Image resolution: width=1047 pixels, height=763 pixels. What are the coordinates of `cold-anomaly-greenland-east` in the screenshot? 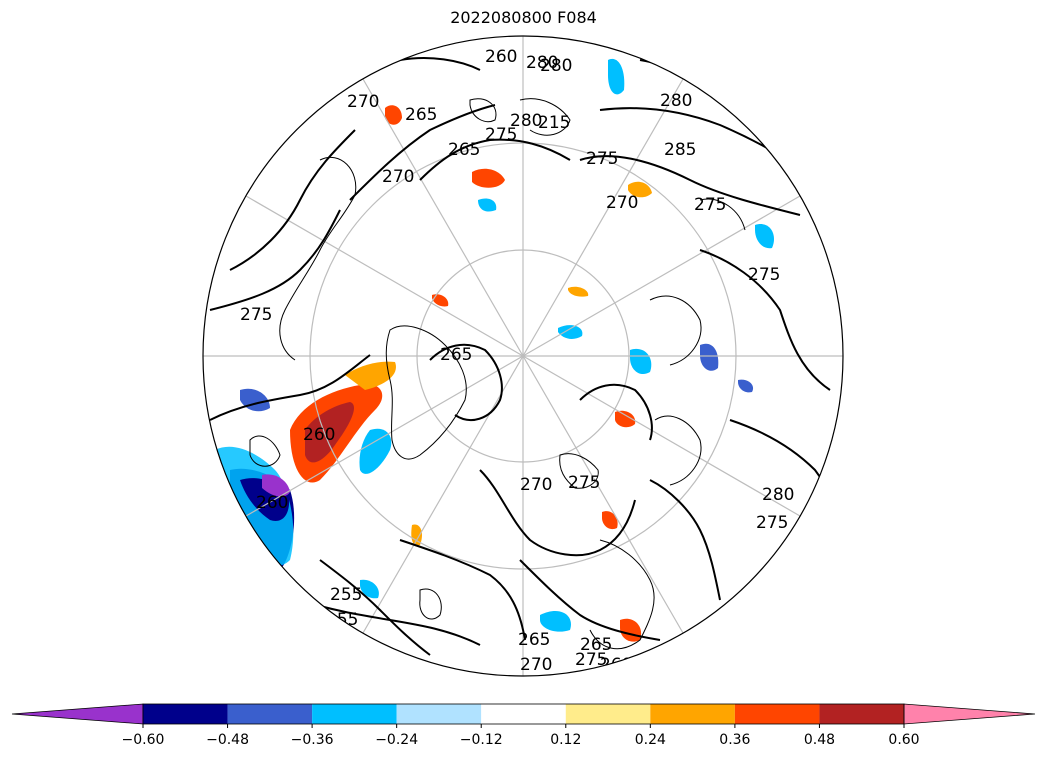 It's located at (375, 451).